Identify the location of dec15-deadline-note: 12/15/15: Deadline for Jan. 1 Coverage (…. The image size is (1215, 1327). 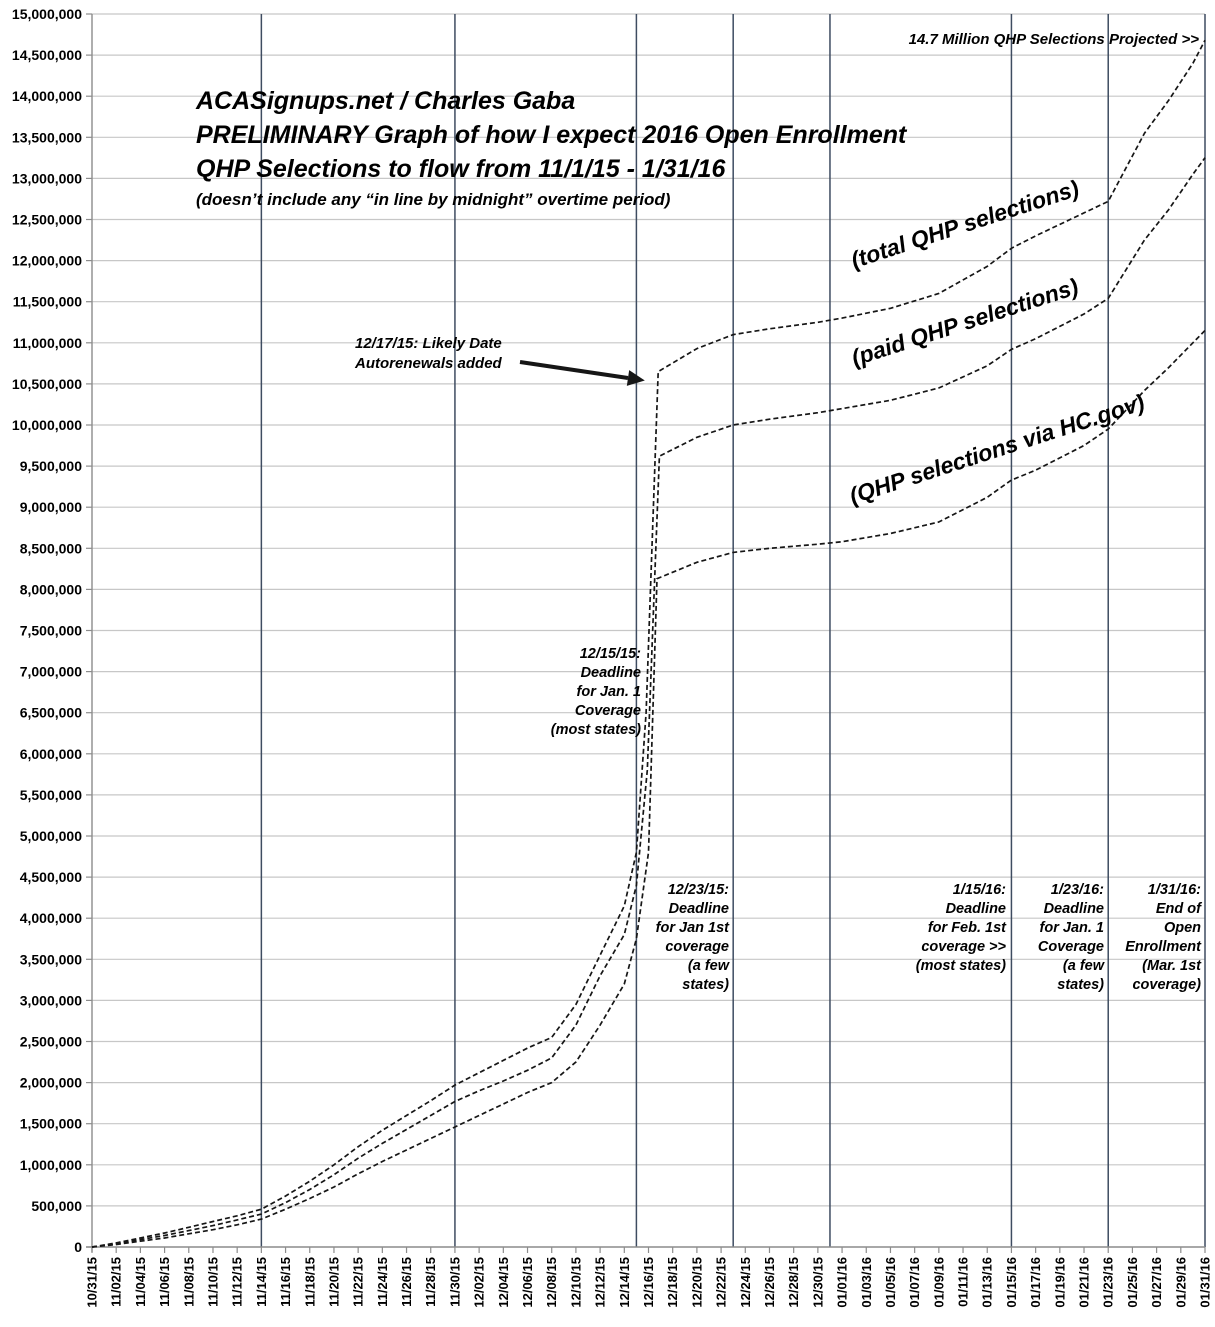
(595, 692).